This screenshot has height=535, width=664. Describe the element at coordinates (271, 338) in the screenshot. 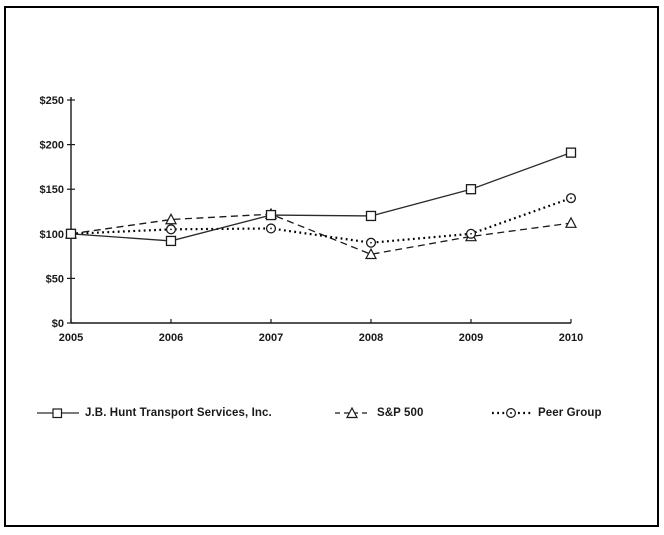

I see `x-axis-label: 2007` at that location.